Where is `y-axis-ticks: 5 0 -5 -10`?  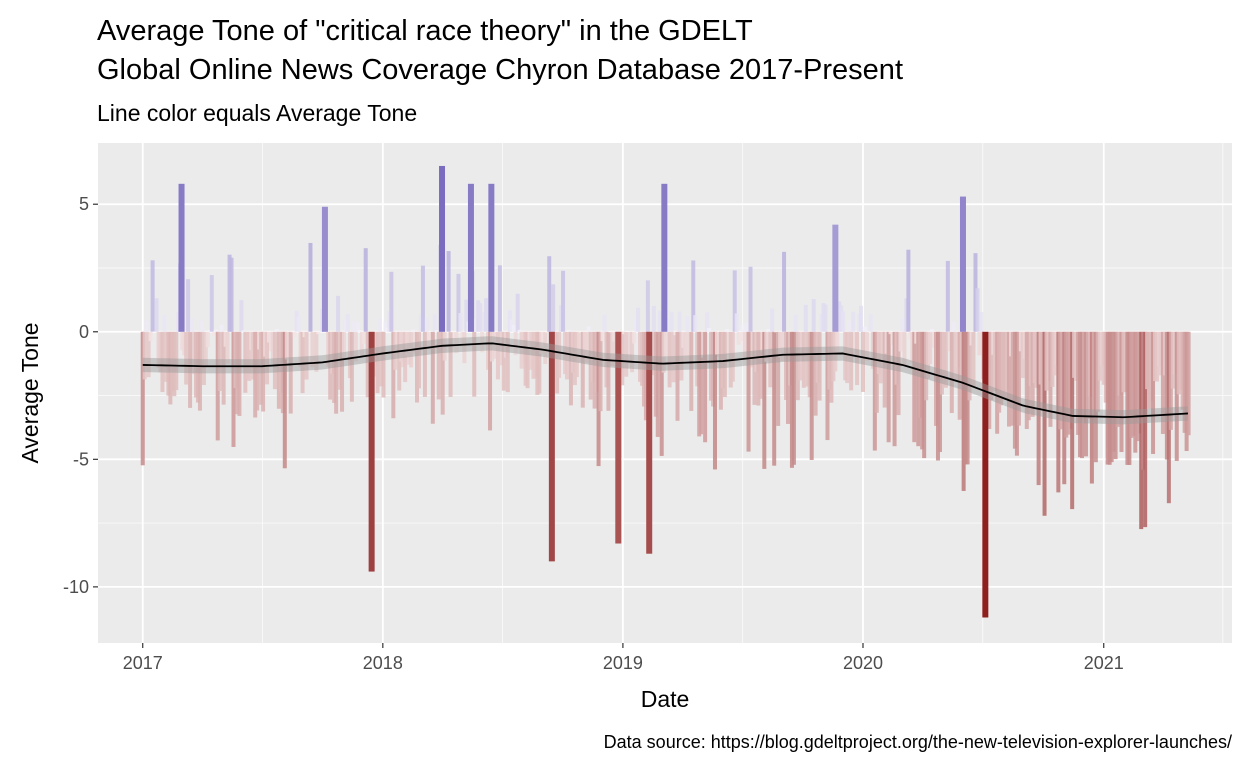 y-axis-ticks: 5 0 -5 -10 is located at coordinates (80, 395).